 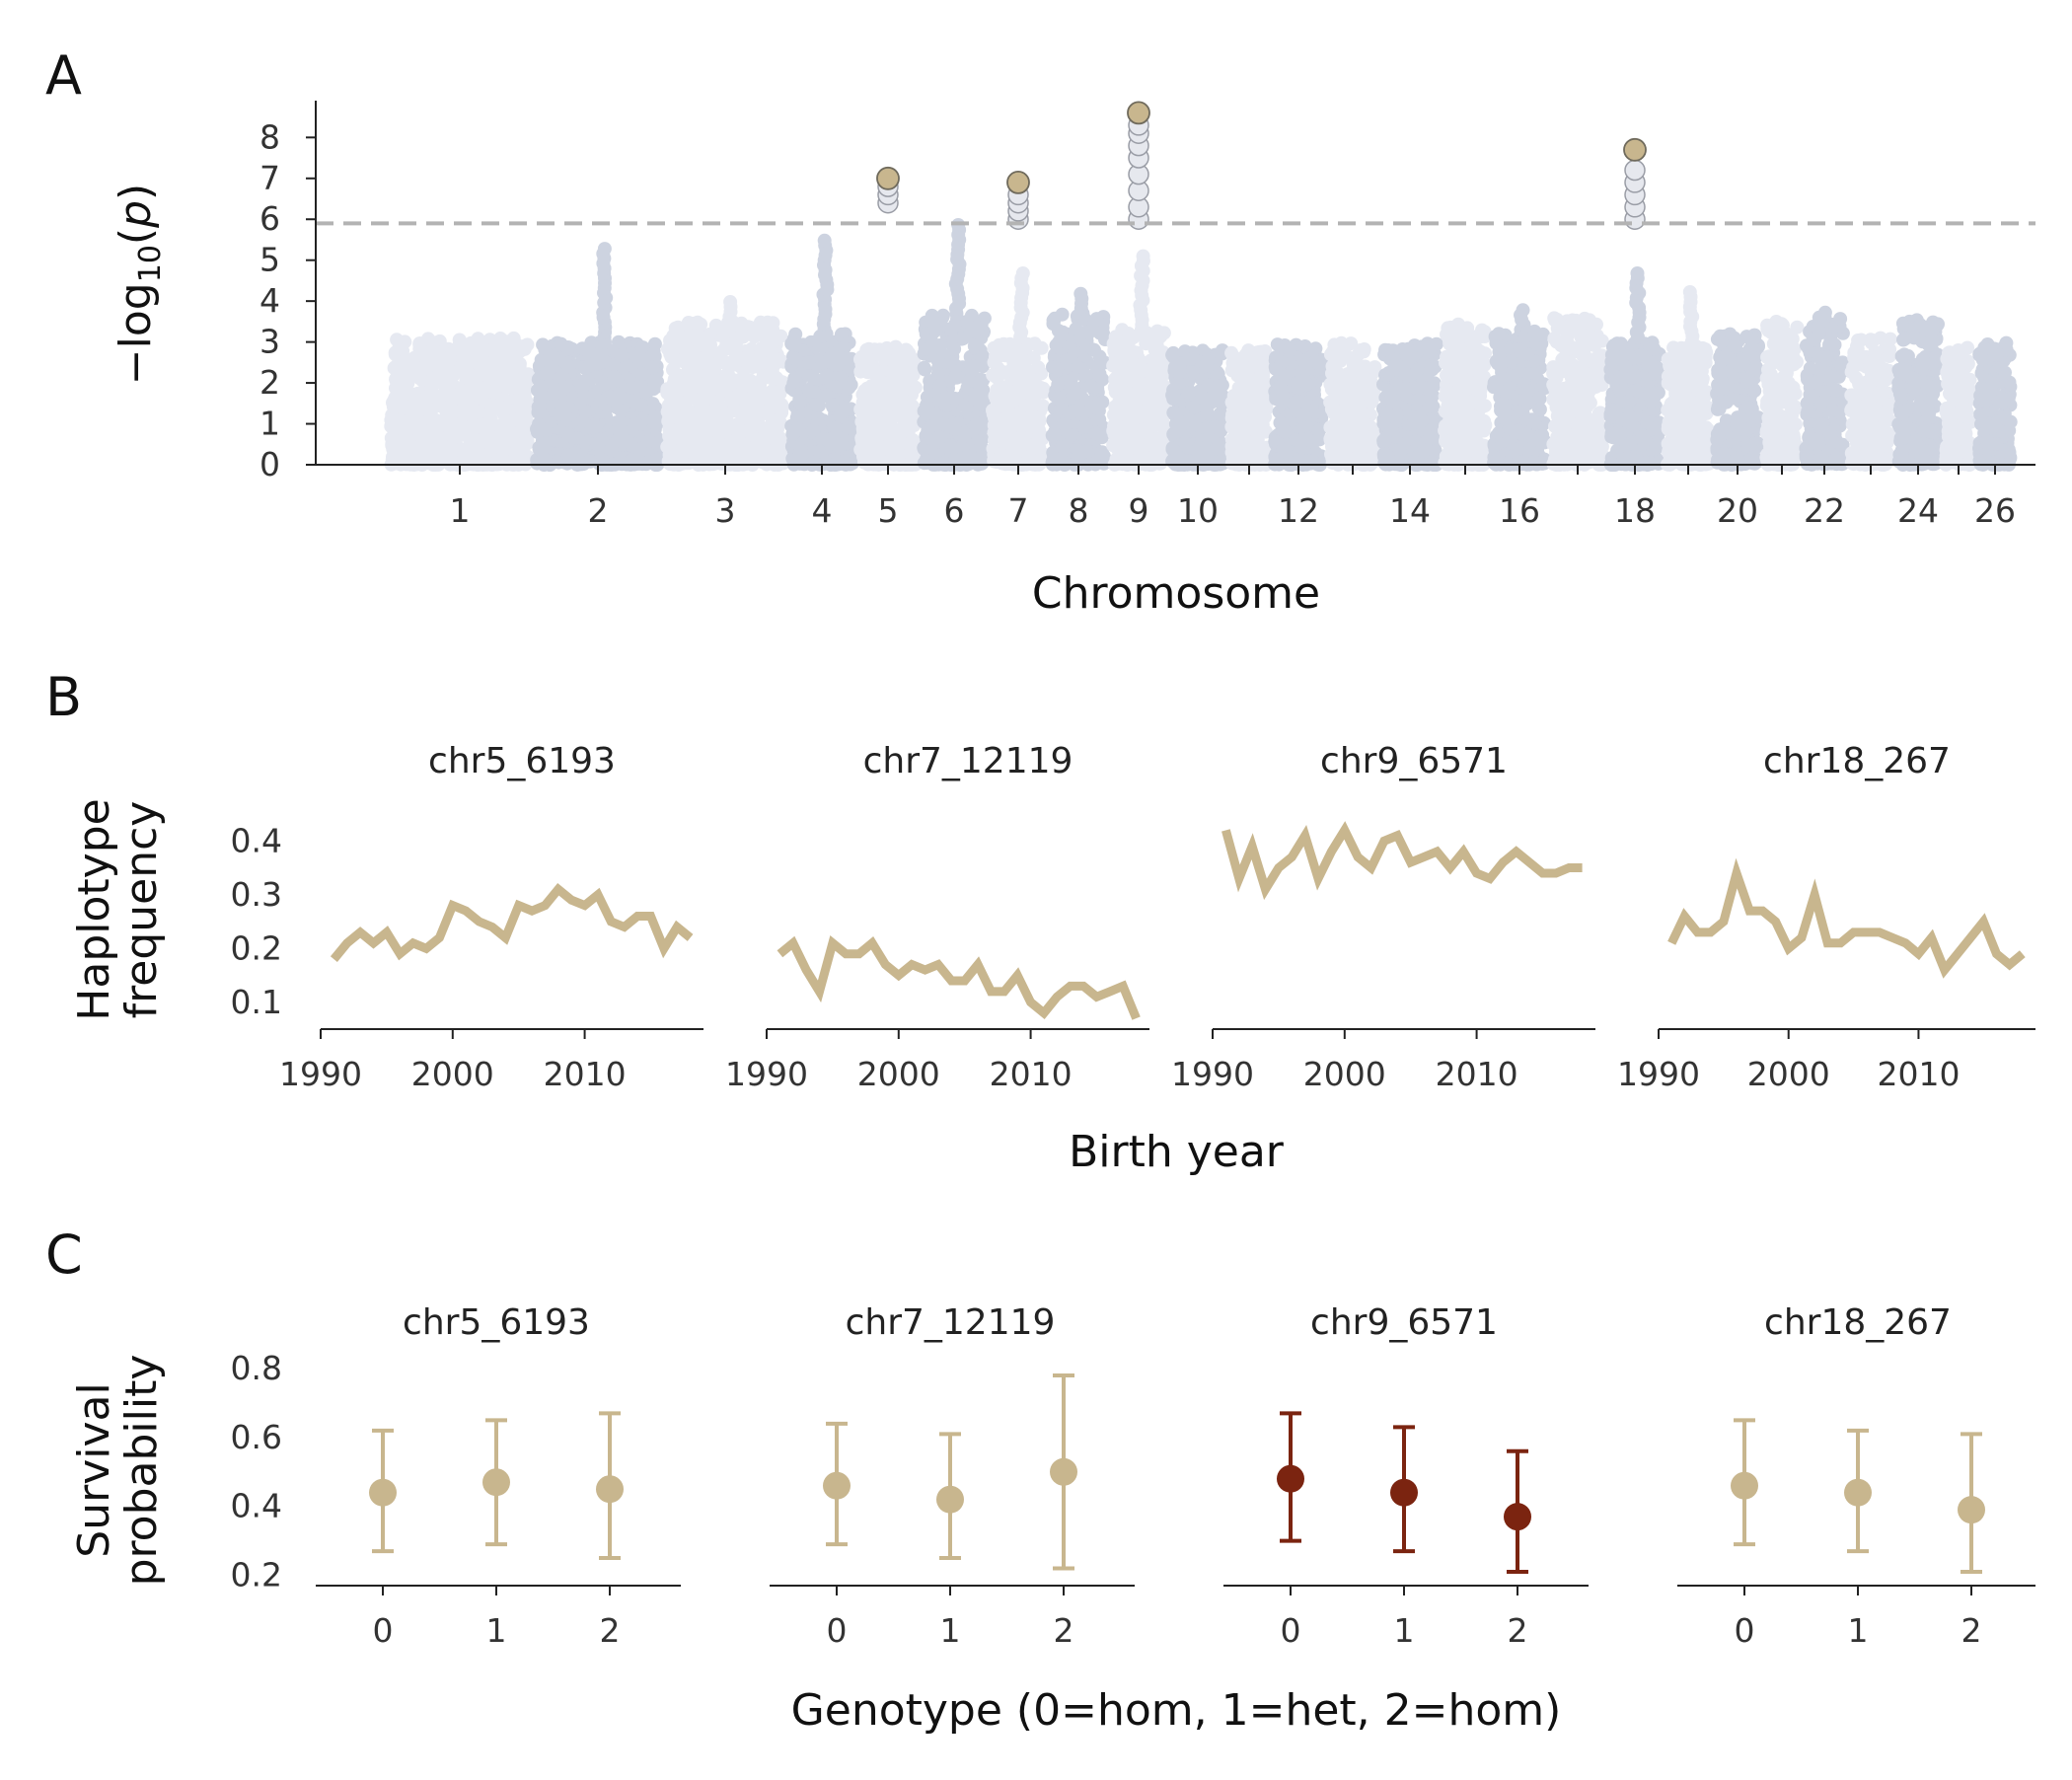 What do you see at coordinates (822, 352) in the screenshot?
I see `chromosome-4-points` at bounding box center [822, 352].